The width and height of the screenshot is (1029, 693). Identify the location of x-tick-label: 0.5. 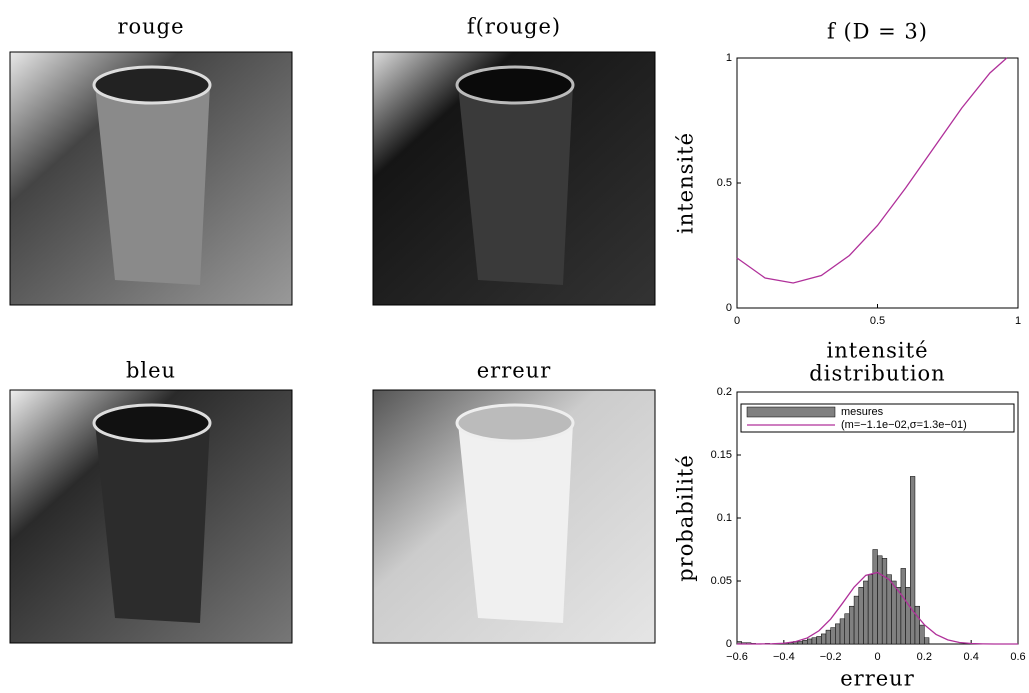
(877, 321).